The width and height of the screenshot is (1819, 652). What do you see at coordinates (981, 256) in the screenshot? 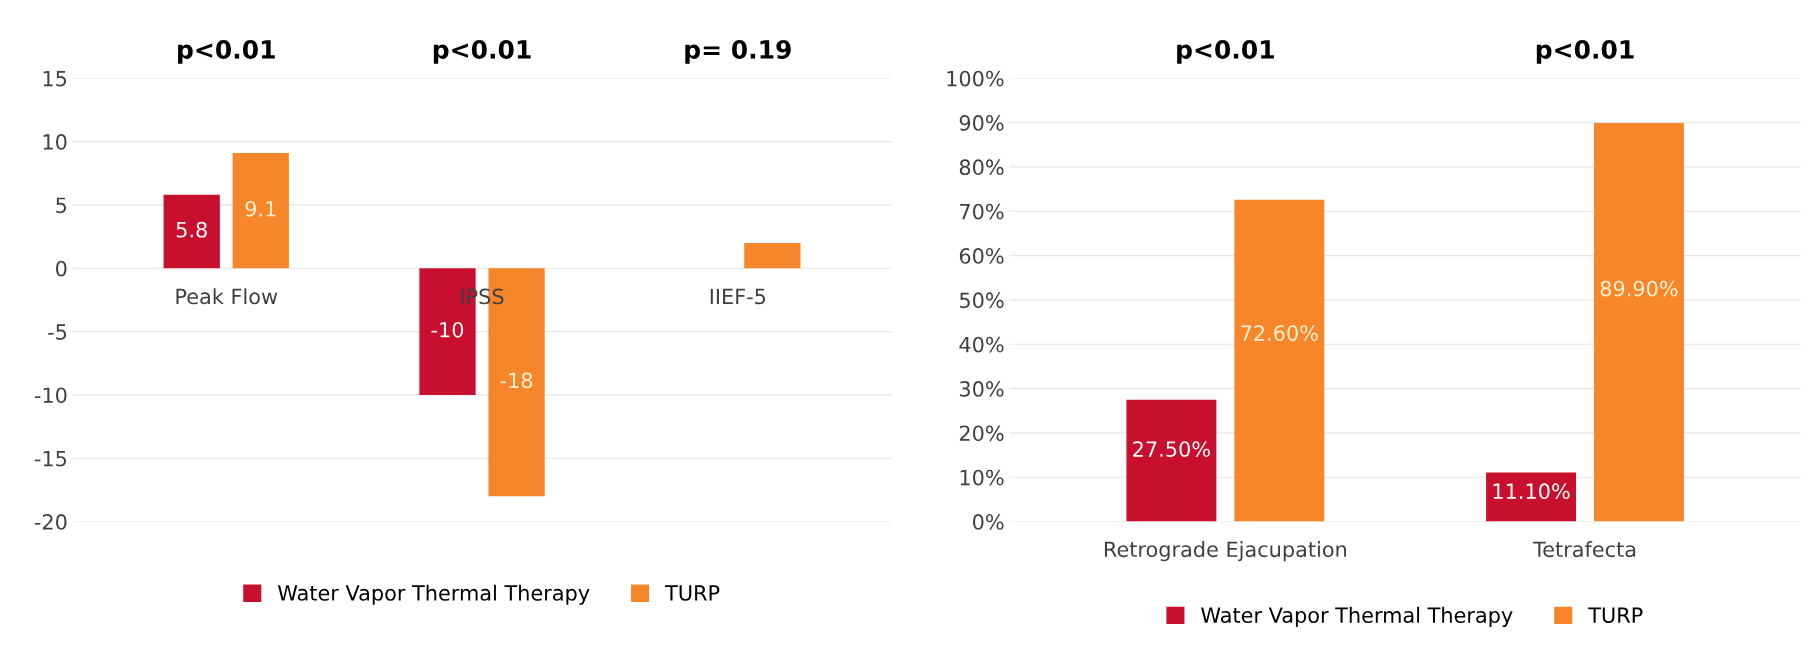
I see `y-tick-label: 60%` at bounding box center [981, 256].